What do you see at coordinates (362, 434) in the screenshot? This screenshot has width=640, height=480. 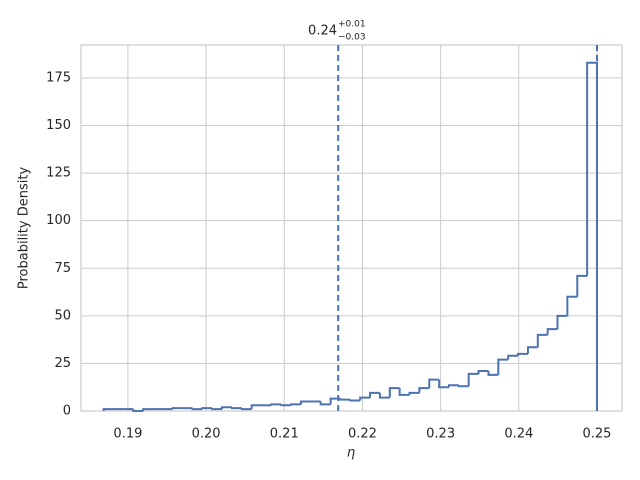 I see `x-tick-label: 0.22` at bounding box center [362, 434].